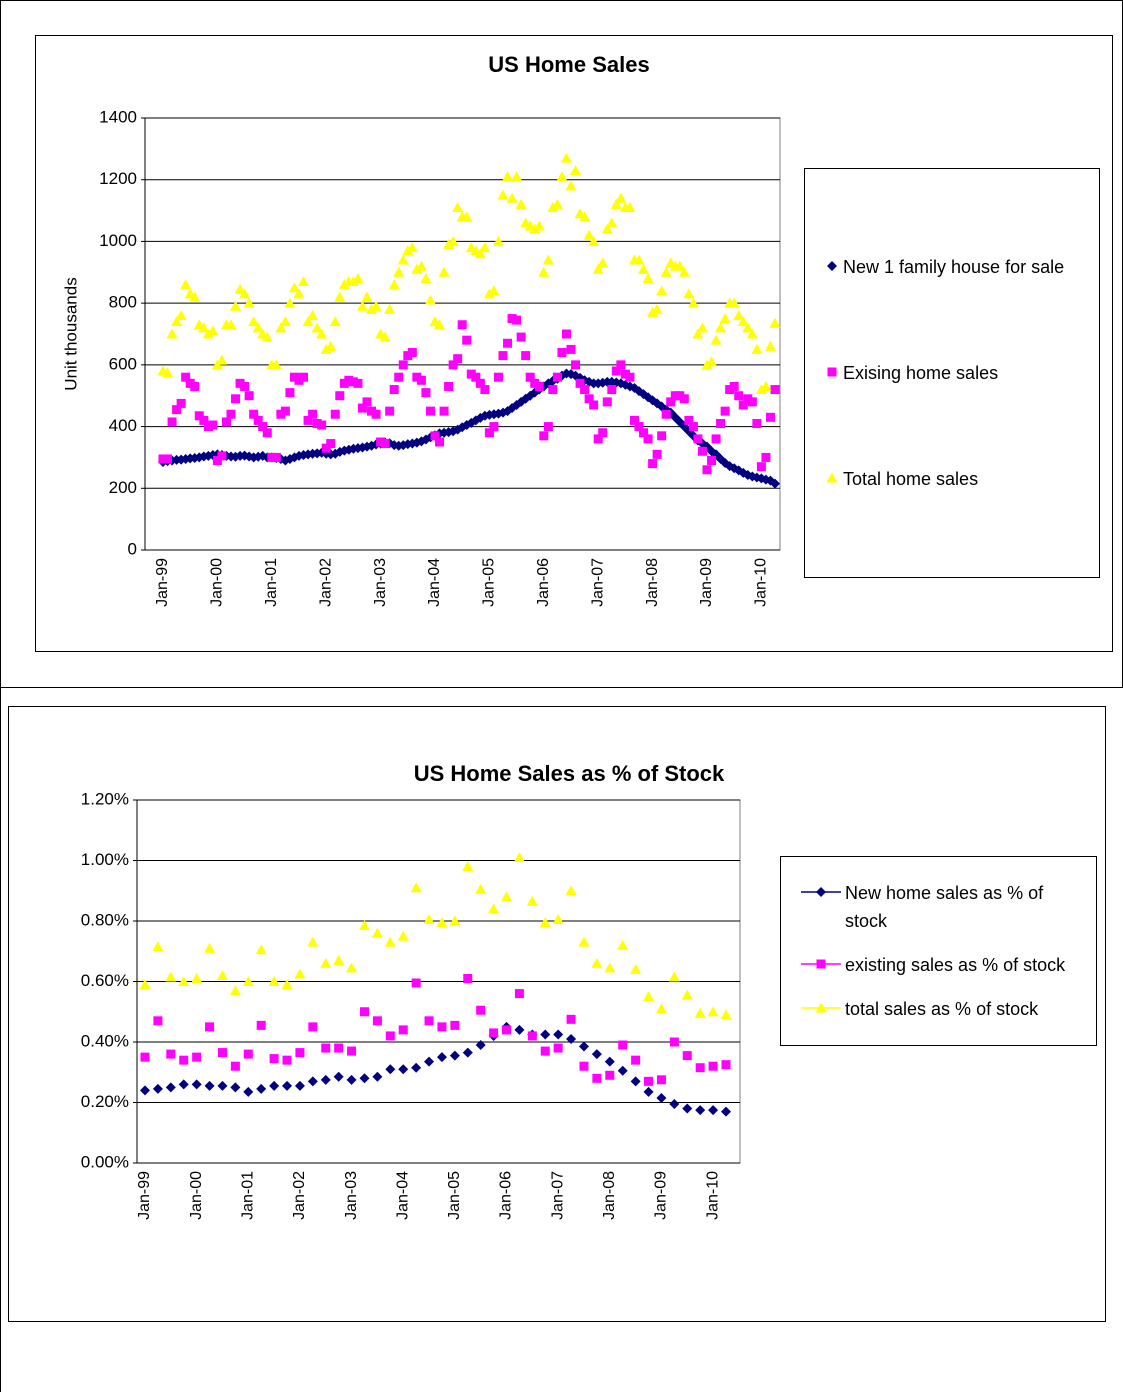 The height and width of the screenshot is (1392, 1123). What do you see at coordinates (911, 479) in the screenshot?
I see `legend-label: Total home sales` at bounding box center [911, 479].